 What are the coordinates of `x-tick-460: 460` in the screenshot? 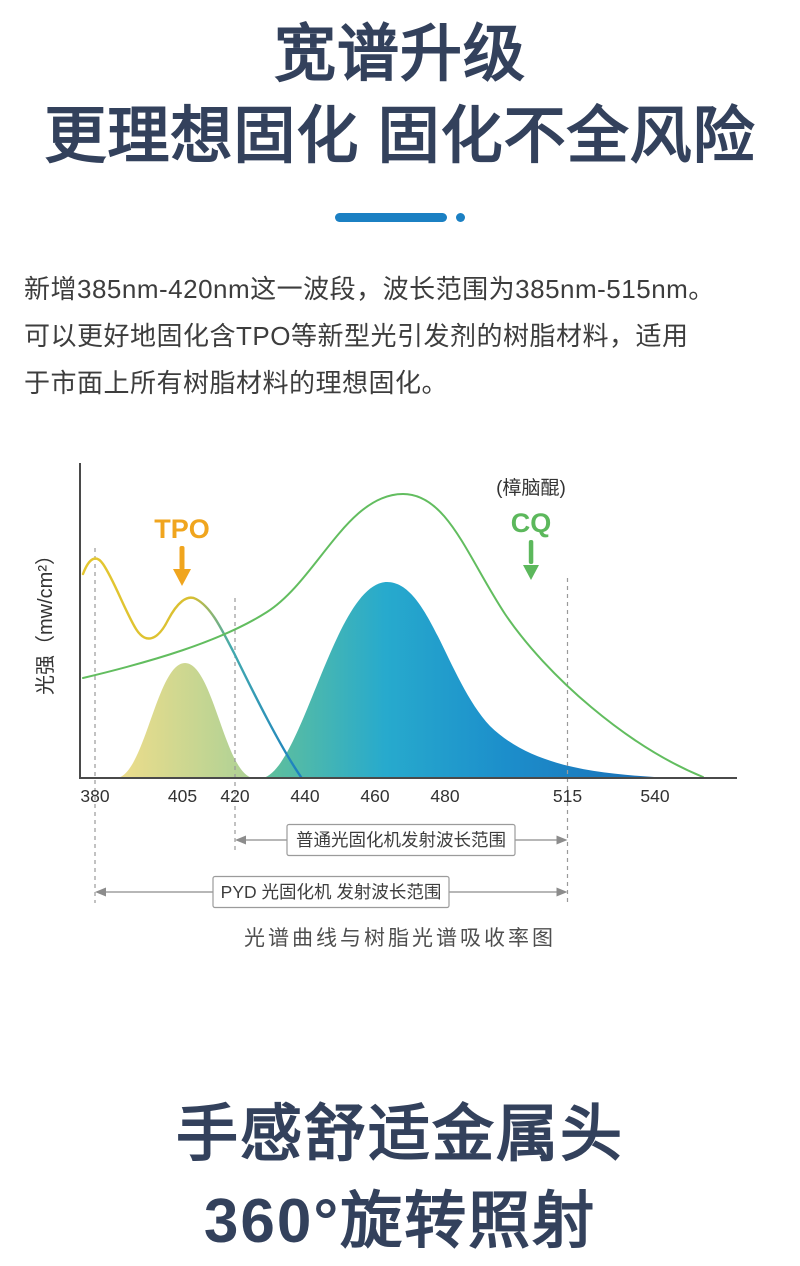 It's located at (374, 796).